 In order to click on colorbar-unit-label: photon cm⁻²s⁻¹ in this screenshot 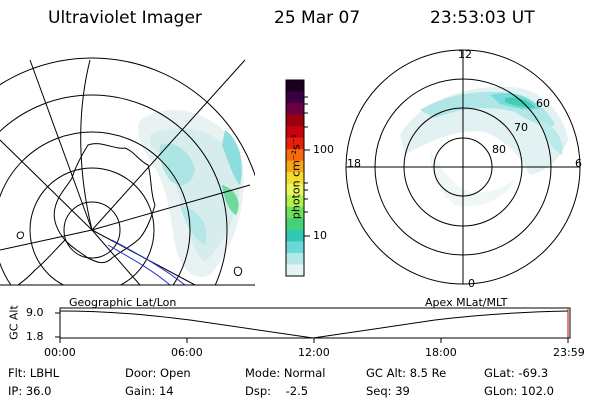, I will do `click(296, 176)`.